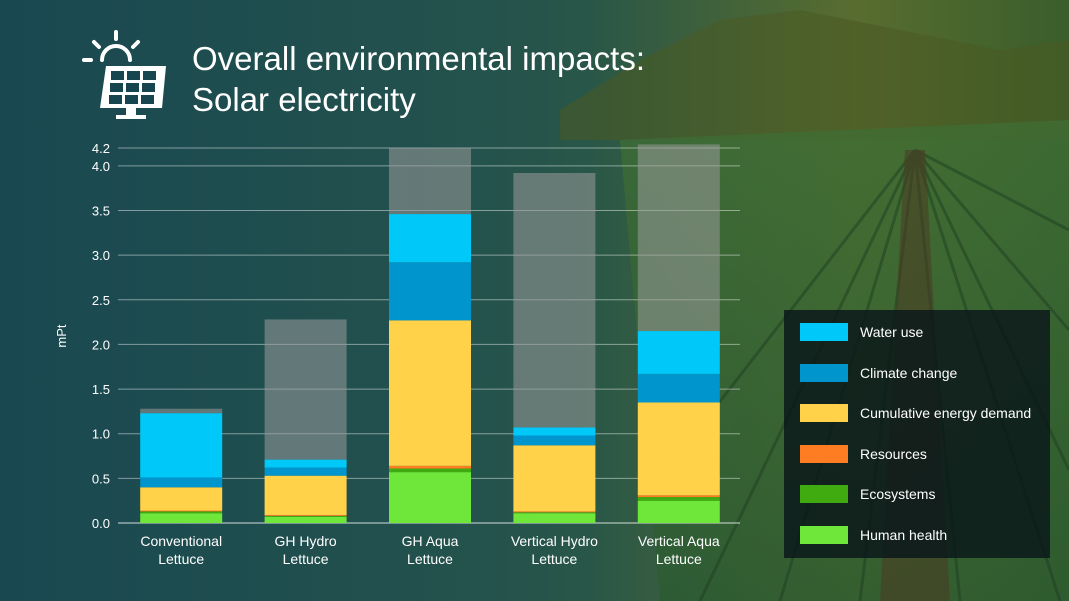  I want to click on x-tick-label: Vertical Aqua, so click(679, 541).